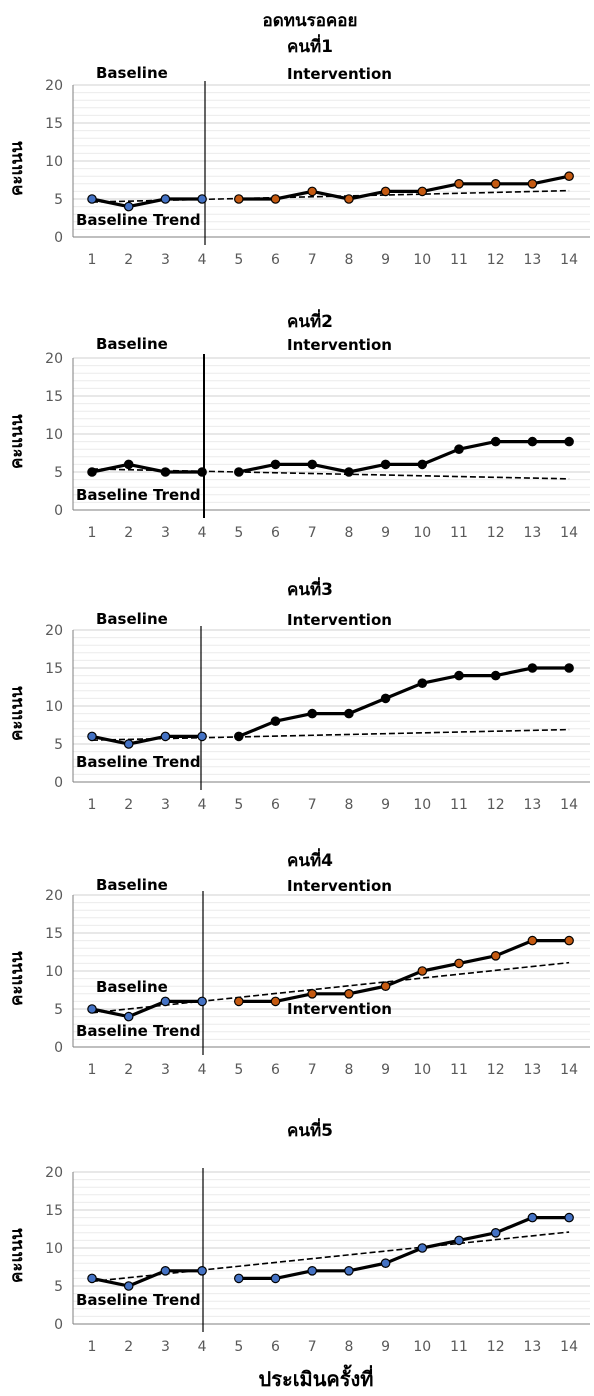  Describe the element at coordinates (422, 1070) in the screenshot. I see `x-tick-label: 10` at that location.